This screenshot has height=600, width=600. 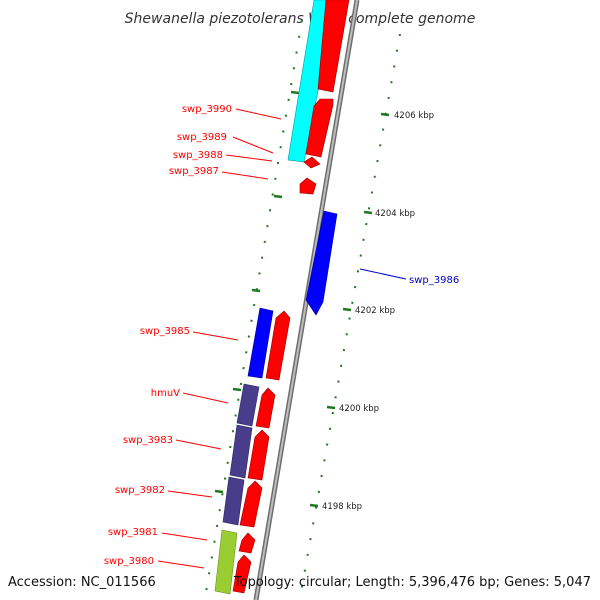 I want to click on scale-label: 4198 kbp, so click(x=342, y=507).